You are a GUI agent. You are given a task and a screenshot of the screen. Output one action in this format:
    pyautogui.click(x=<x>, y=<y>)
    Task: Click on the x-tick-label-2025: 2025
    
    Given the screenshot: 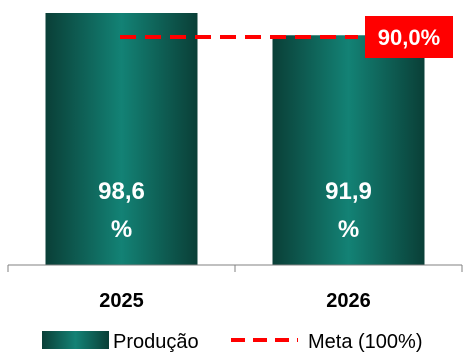 What is the action you would take?
    pyautogui.click(x=121, y=301)
    